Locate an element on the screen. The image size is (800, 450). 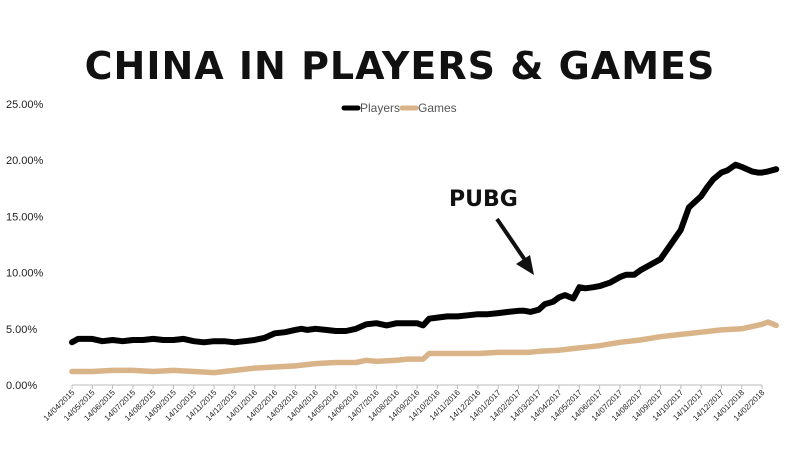
annotation-arrow-shaft is located at coordinates (511, 239).